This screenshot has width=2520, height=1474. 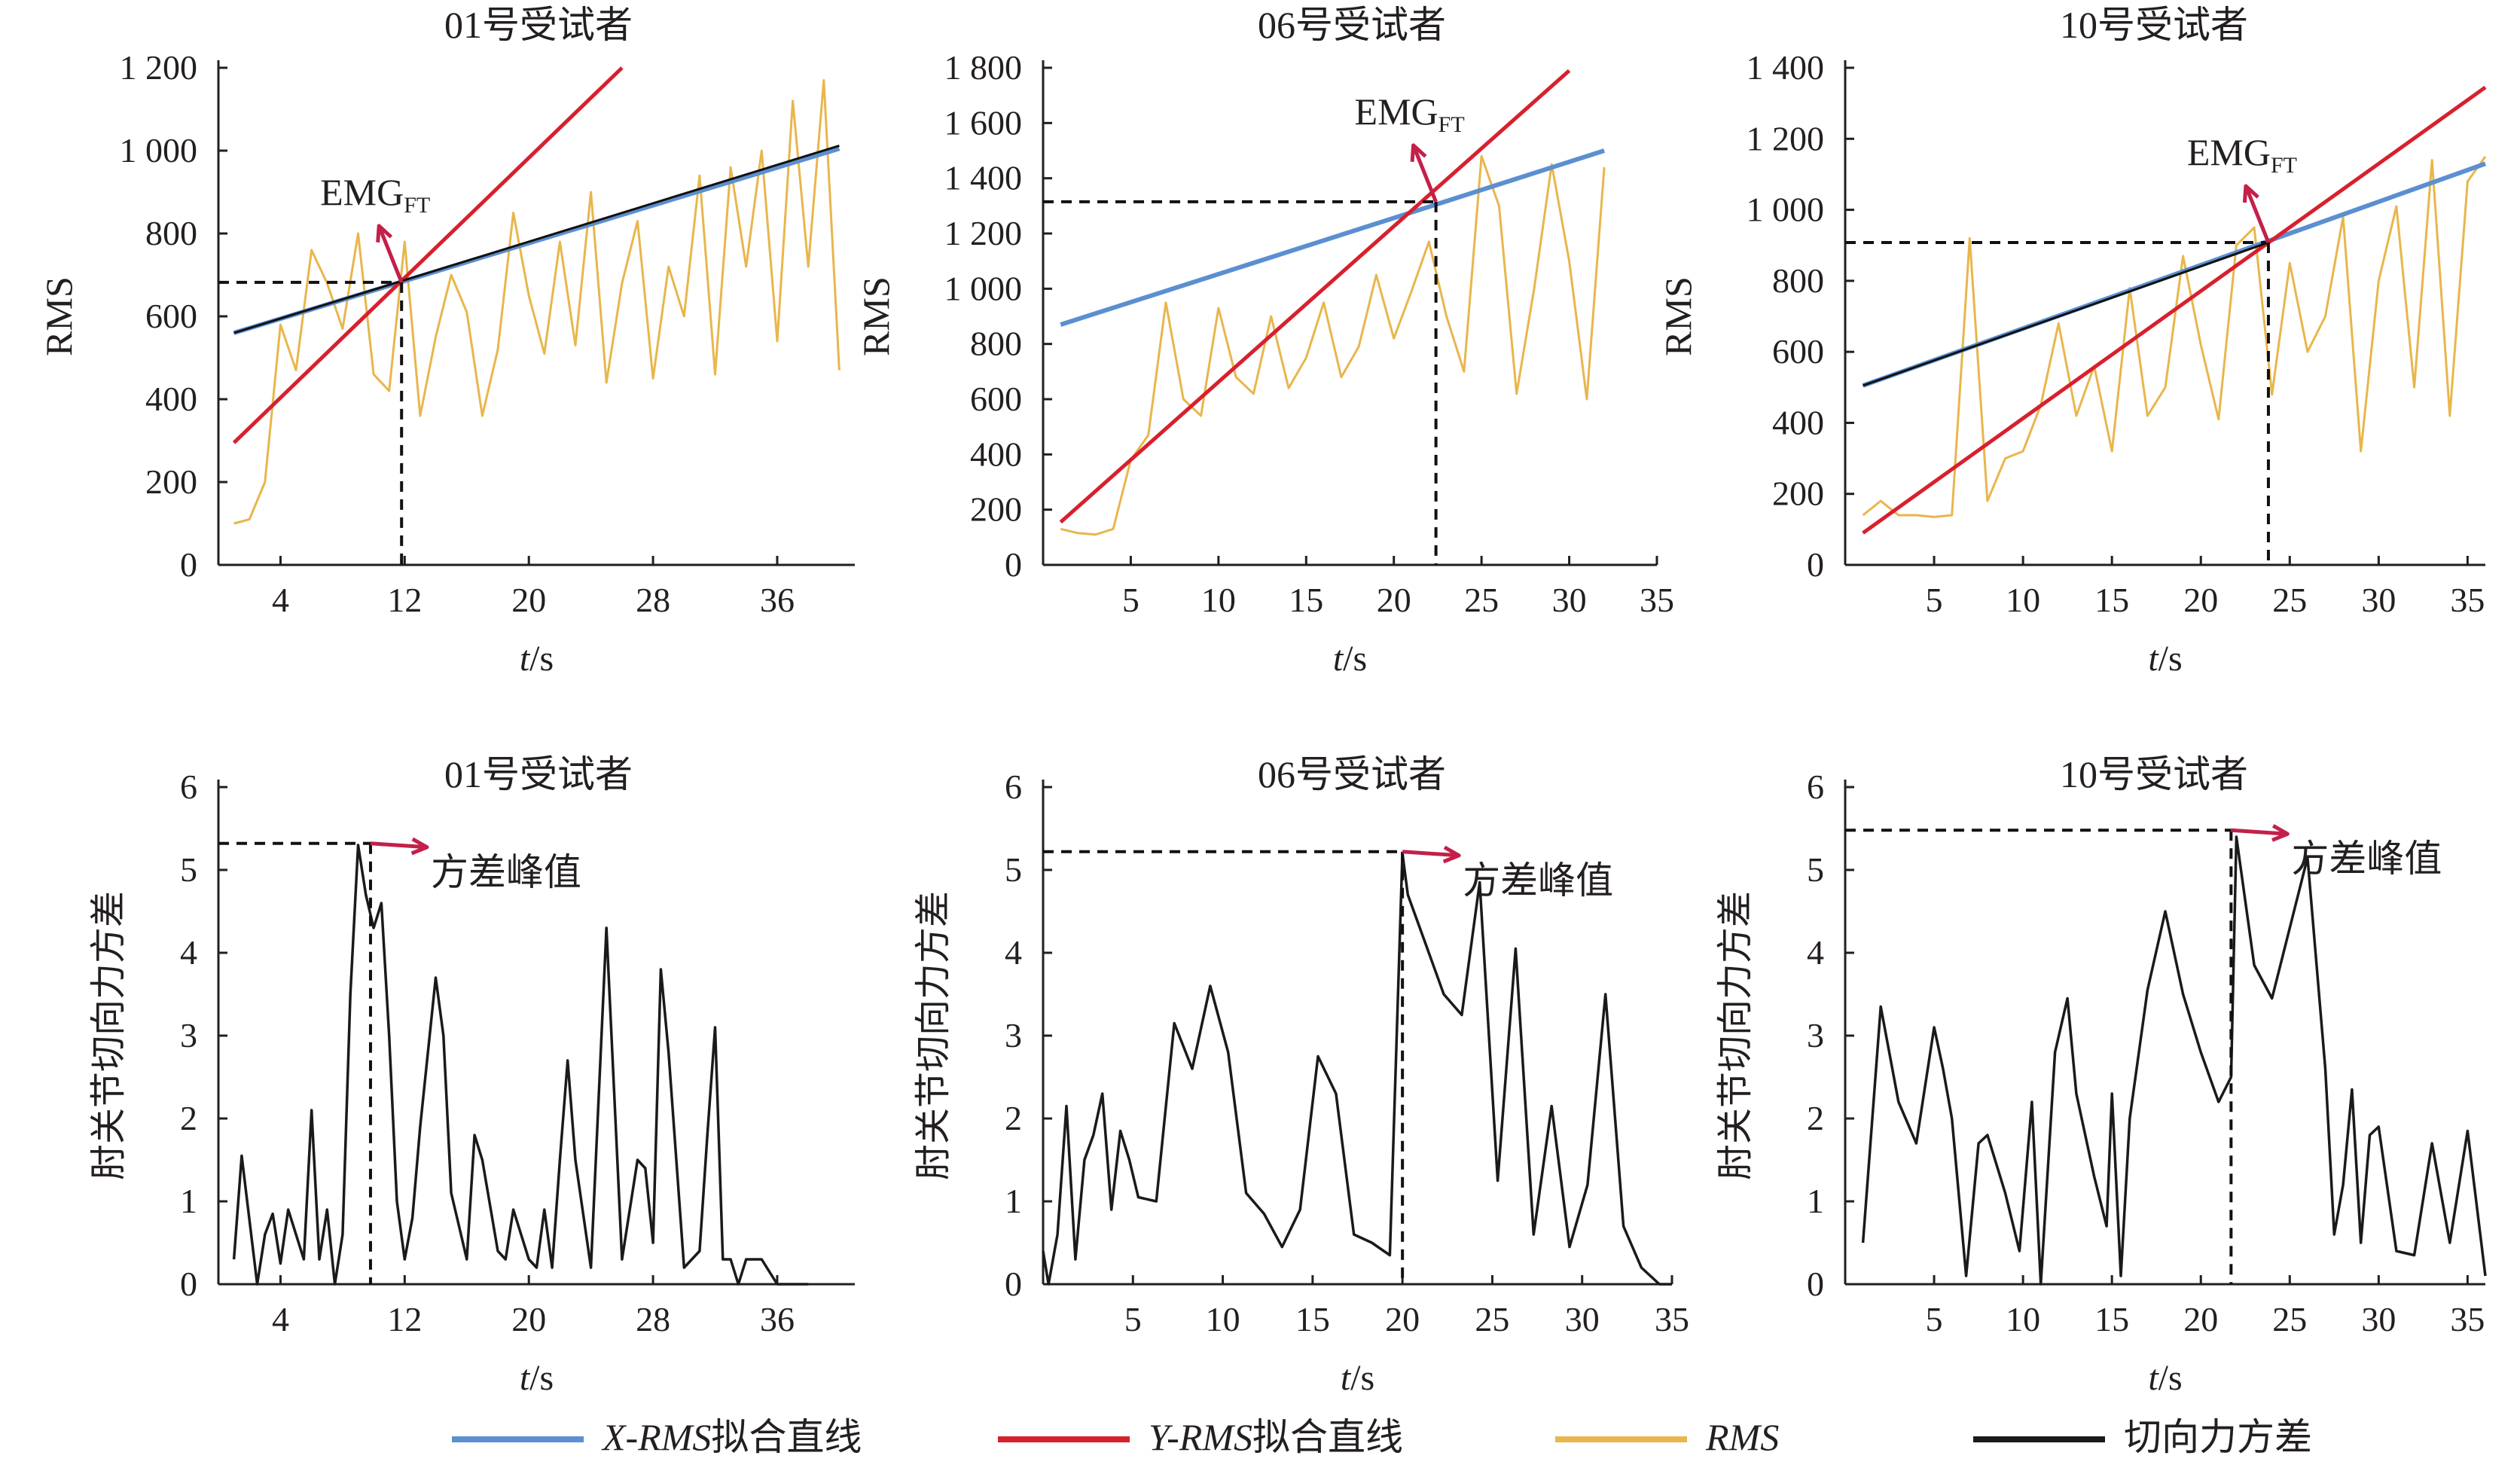 I want to click on y-tick-label: 1 200, so click(x=983, y=233).